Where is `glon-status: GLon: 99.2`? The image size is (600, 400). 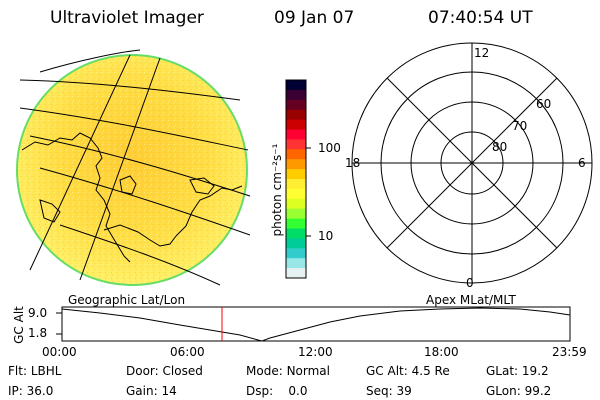
glon-status: GLon: 99.2 is located at coordinates (518, 391).